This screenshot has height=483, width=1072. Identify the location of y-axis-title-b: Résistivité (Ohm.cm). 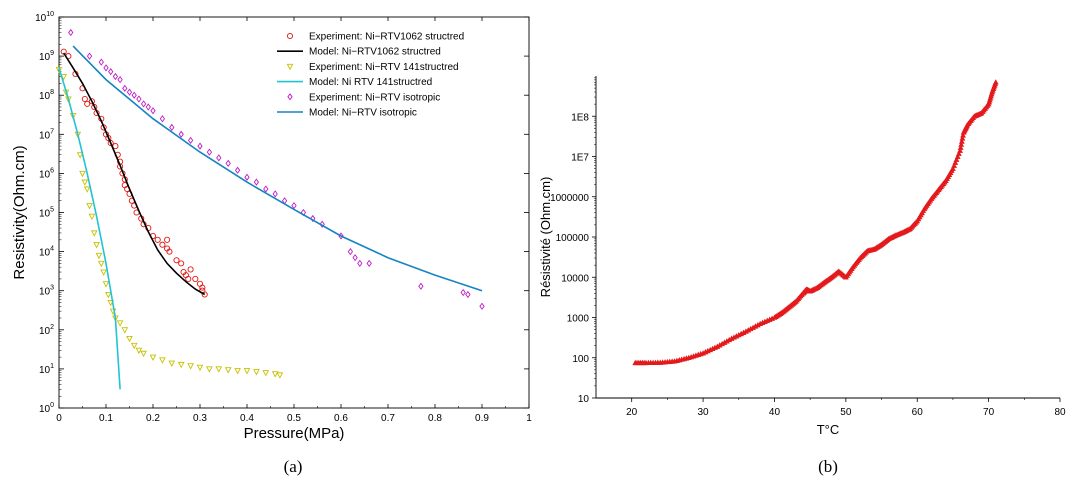
(545, 237).